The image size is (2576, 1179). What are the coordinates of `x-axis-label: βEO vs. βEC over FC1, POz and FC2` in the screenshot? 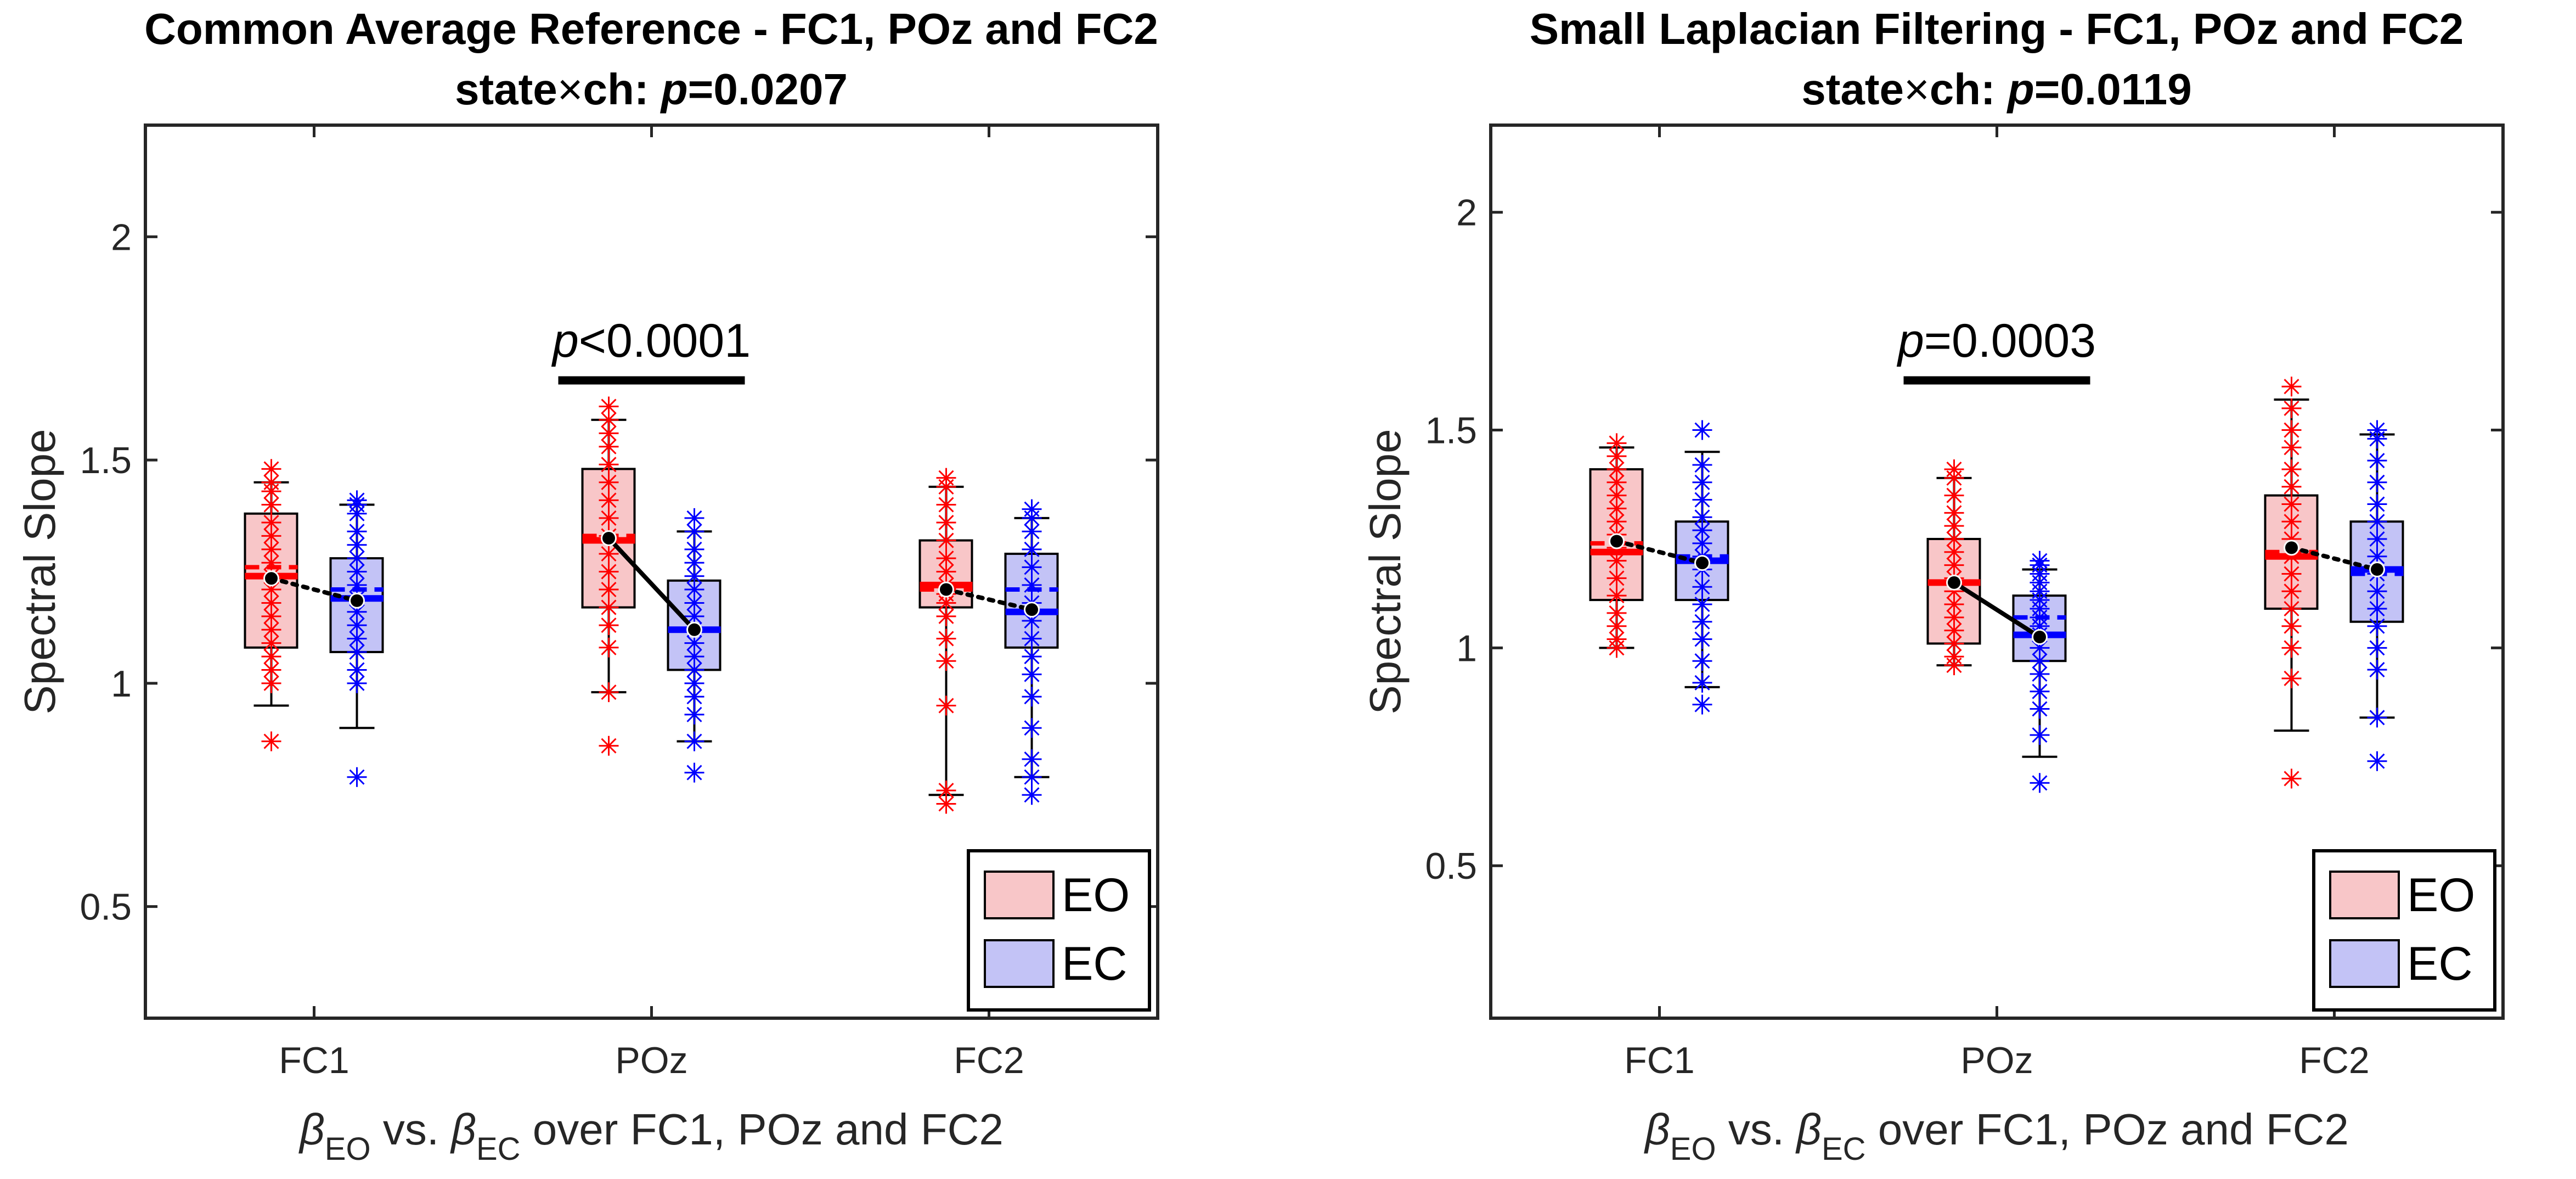 It's located at (651, 1136).